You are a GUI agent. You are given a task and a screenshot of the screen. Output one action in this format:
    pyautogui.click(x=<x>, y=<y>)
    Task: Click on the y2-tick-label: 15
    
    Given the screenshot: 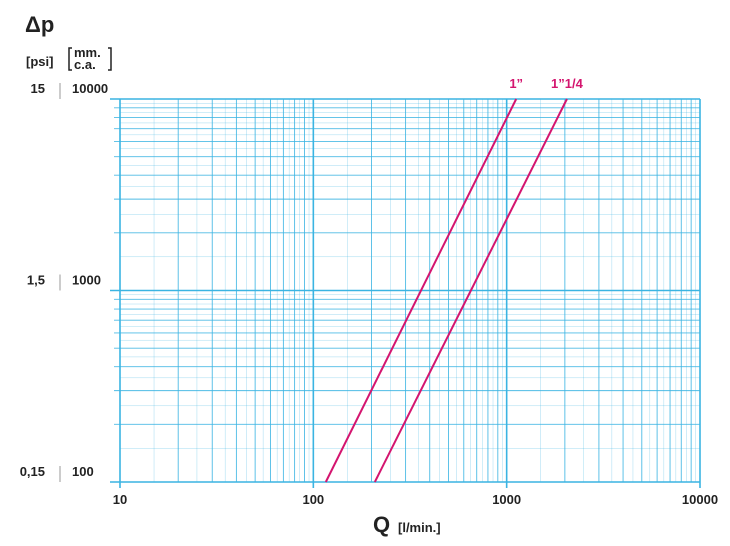 What is the action you would take?
    pyautogui.click(x=38, y=88)
    